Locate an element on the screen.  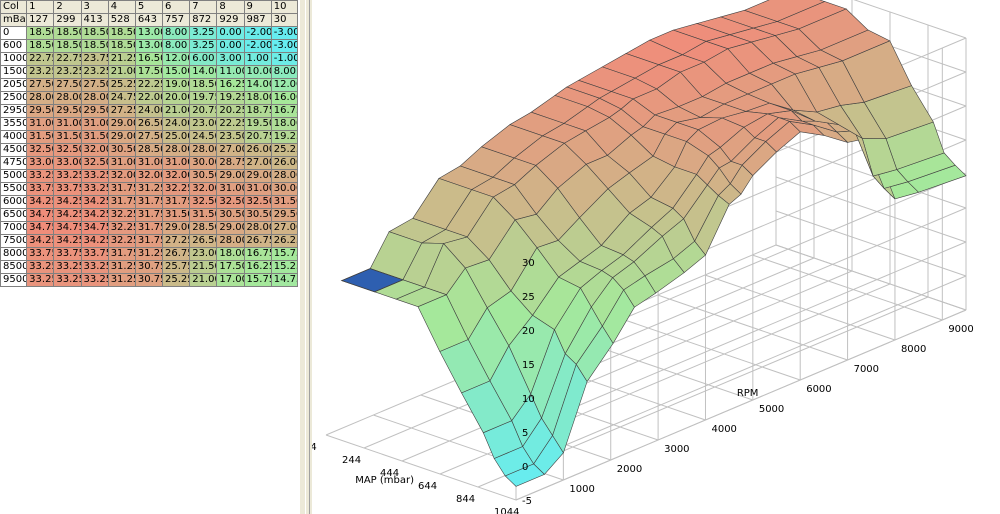
table-cell: 3.00 is located at coordinates (230, 59).